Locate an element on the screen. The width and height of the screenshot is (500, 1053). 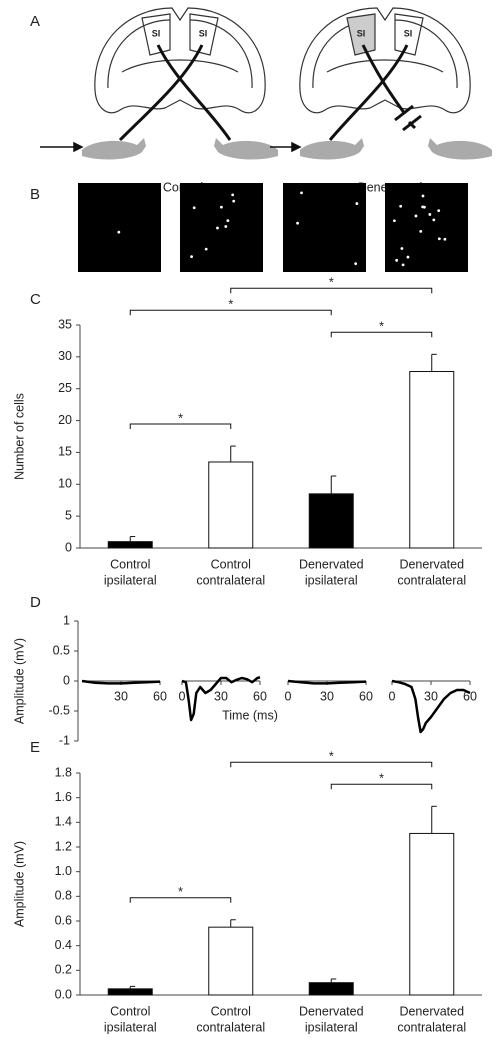
y-axis-label: Amplitude (mV) is located at coordinates (19, 681).